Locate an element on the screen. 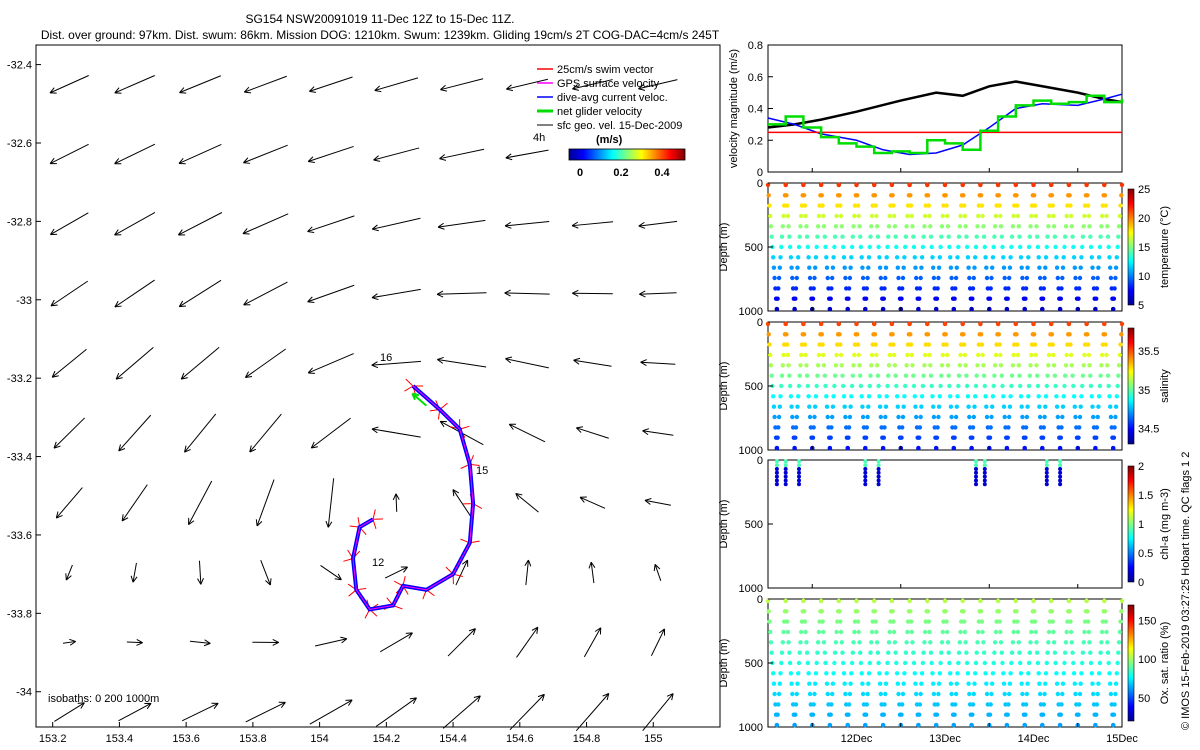  section-colorbar is located at coordinates (1131, 663).